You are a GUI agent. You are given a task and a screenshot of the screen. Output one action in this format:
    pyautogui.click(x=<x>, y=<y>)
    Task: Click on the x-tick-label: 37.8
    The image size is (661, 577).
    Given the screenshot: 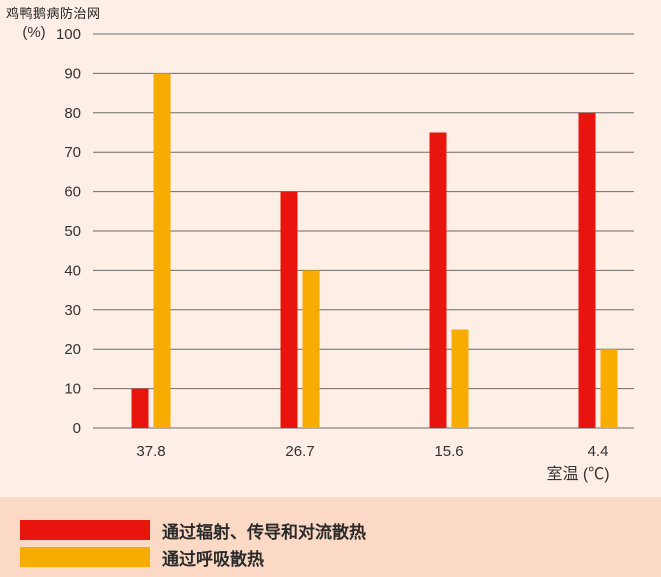 What is the action you would take?
    pyautogui.click(x=150, y=451)
    